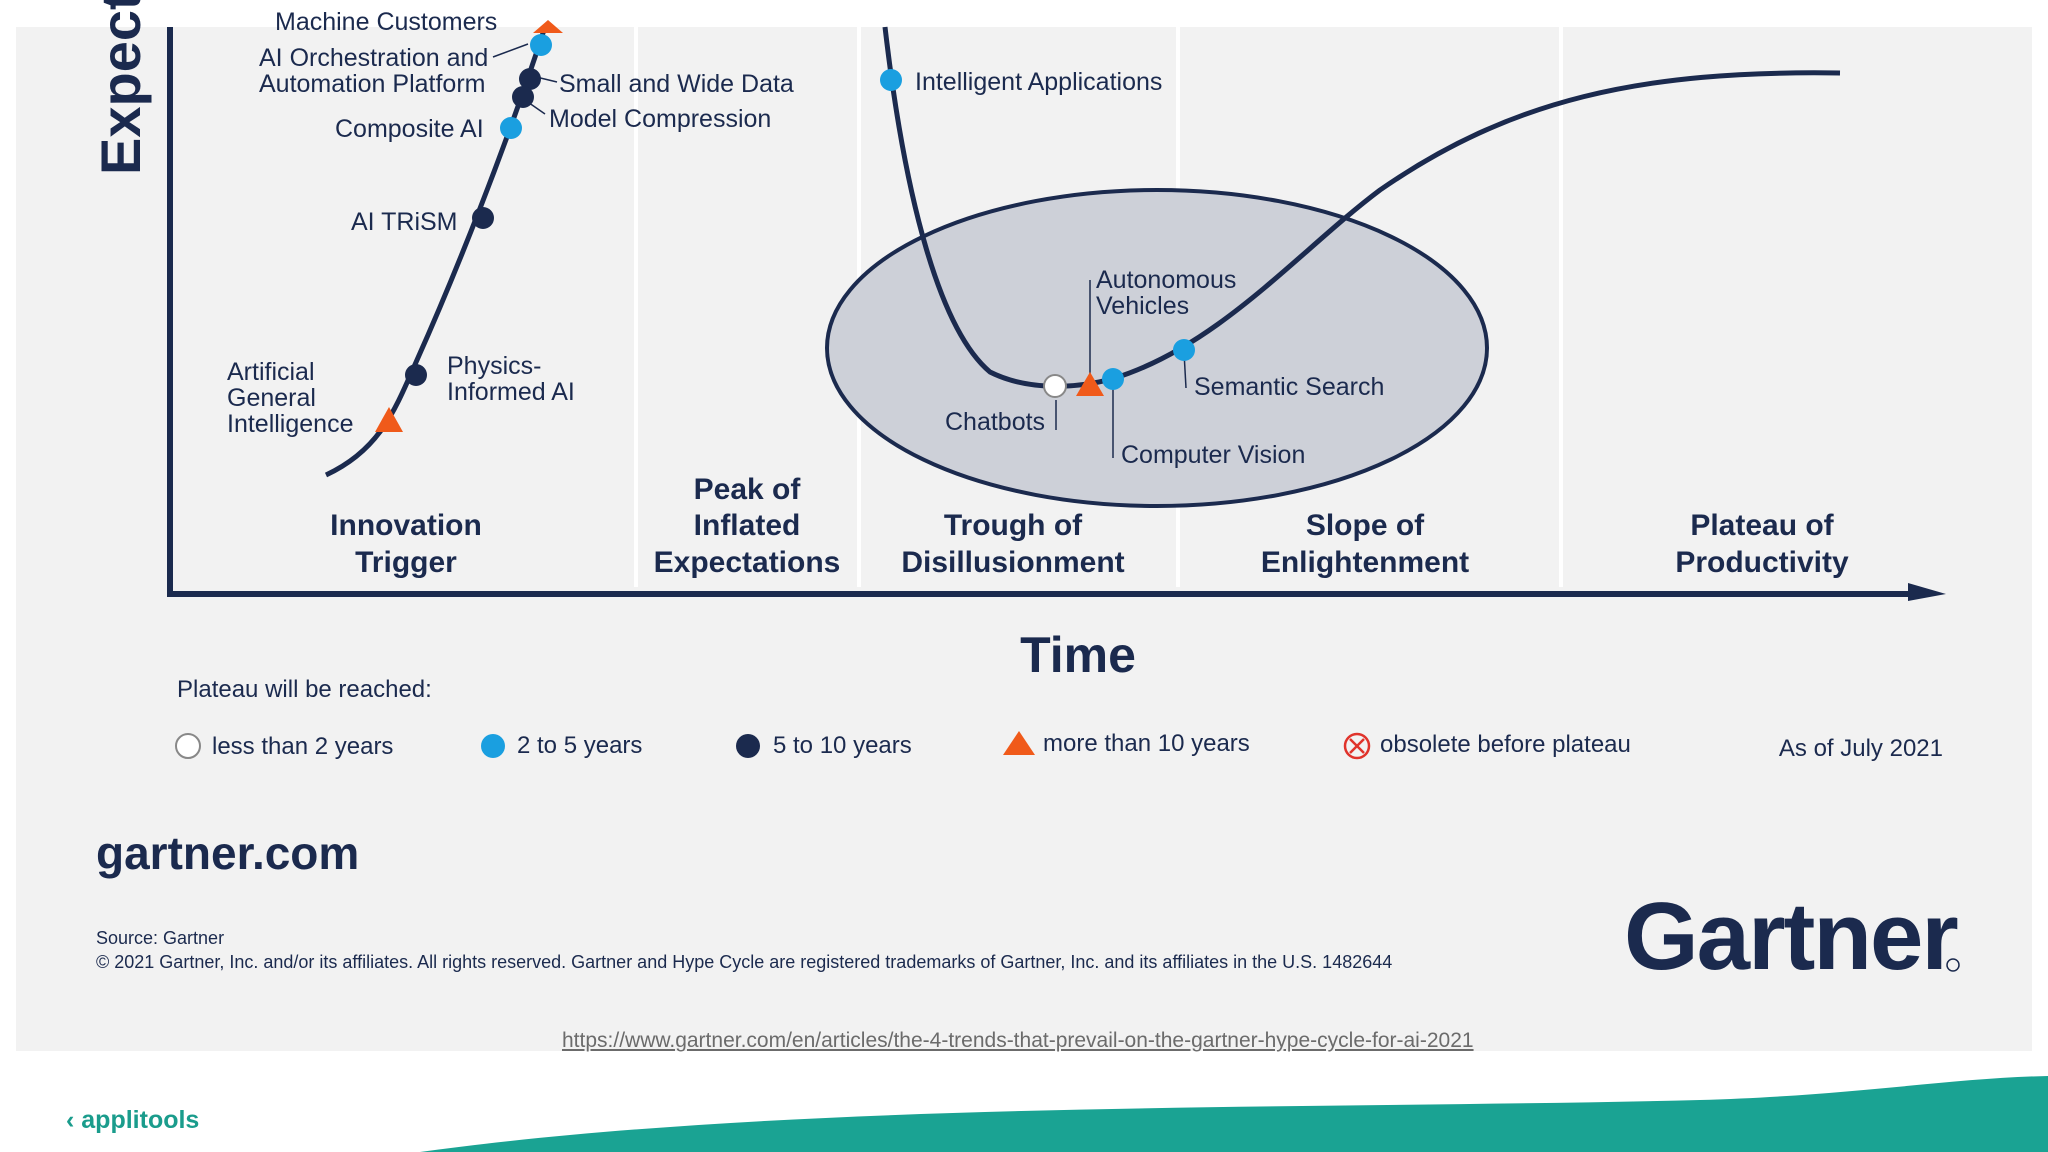 The width and height of the screenshot is (2048, 1152). Describe the element at coordinates (995, 422) in the screenshot. I see `label-chatbots: Chatbots` at that location.